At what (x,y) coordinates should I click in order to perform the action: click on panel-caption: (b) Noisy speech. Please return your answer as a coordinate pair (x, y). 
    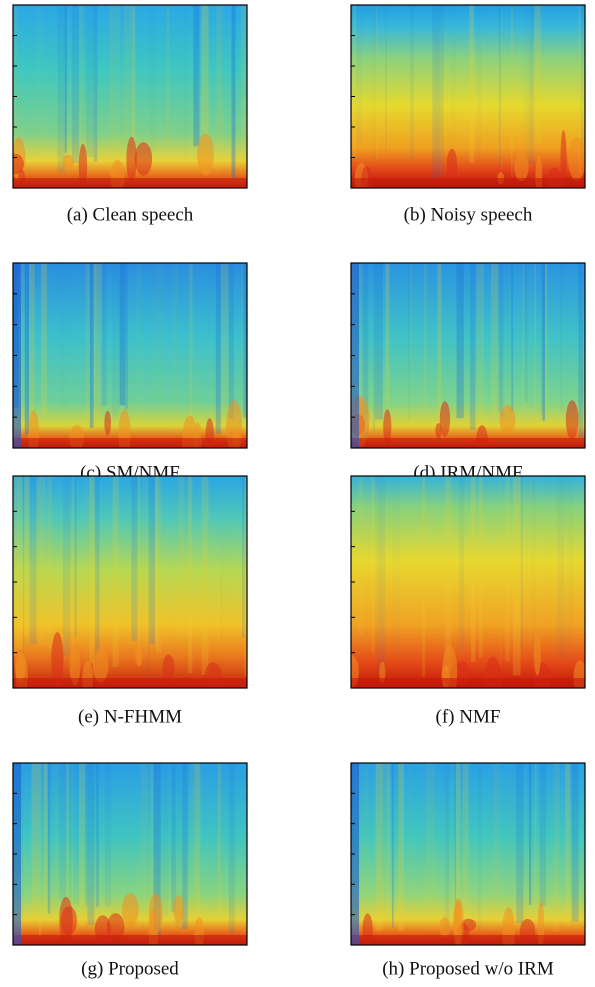
    Looking at the image, I should click on (468, 214).